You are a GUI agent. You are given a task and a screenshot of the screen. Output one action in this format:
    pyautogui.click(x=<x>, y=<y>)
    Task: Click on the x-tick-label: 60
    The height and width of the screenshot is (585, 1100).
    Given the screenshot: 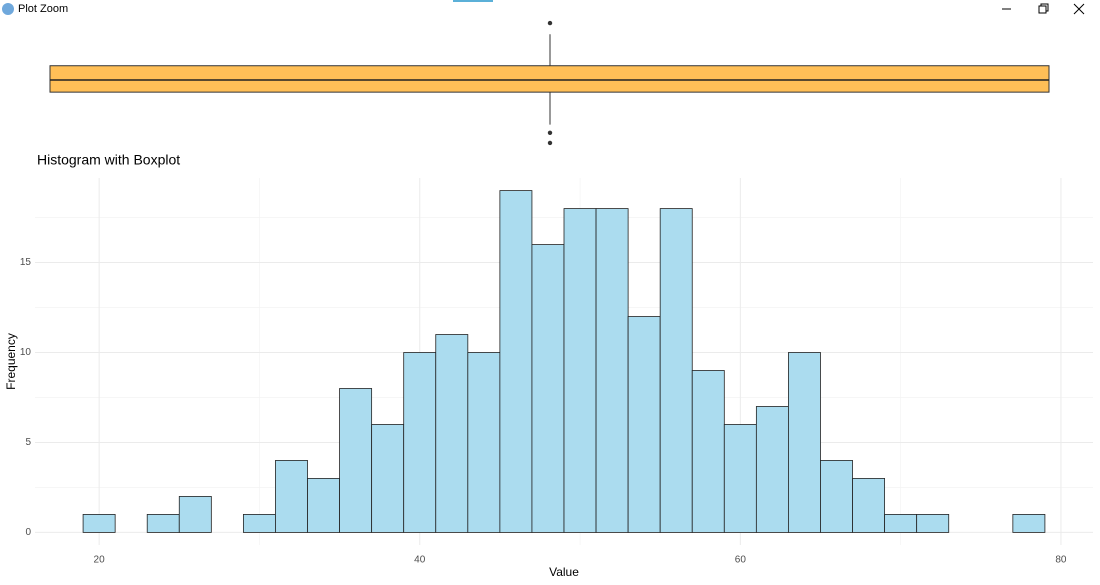 What is the action you would take?
    pyautogui.click(x=741, y=560)
    